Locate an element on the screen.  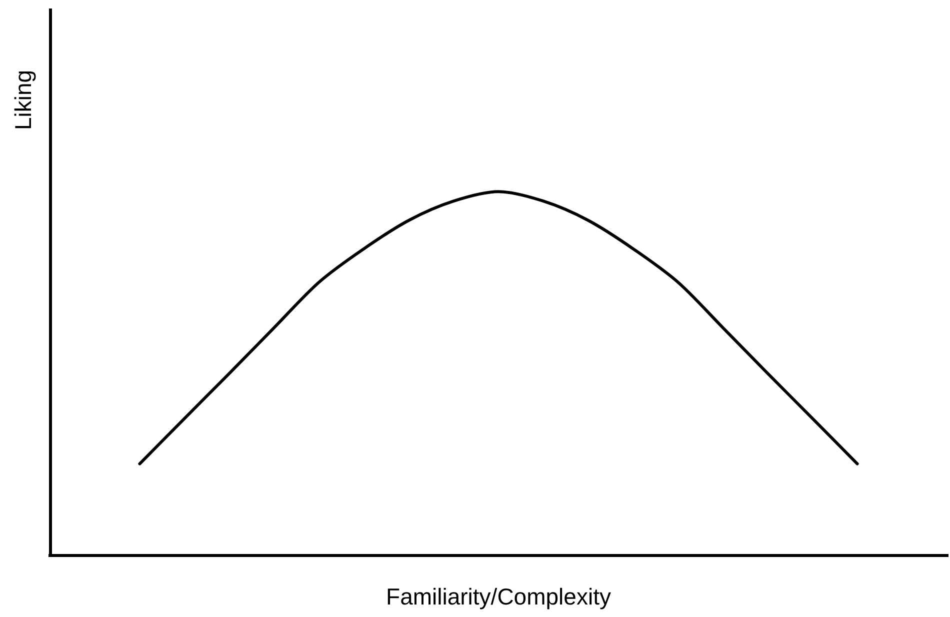
y-axis-title: Liking is located at coordinates (23, 100).